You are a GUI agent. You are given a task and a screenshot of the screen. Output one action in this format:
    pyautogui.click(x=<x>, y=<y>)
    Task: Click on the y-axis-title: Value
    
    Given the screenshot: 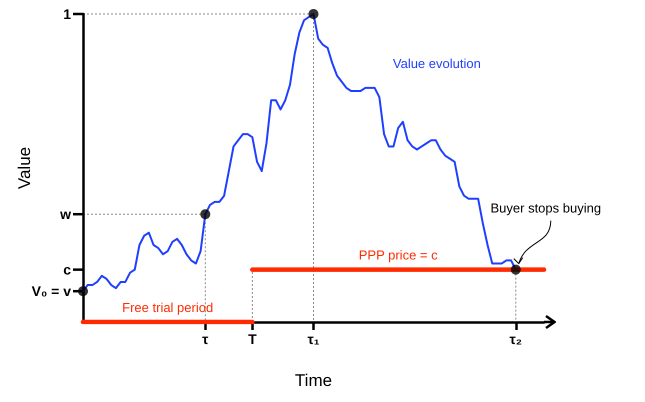 What is the action you would take?
    pyautogui.click(x=24, y=168)
    